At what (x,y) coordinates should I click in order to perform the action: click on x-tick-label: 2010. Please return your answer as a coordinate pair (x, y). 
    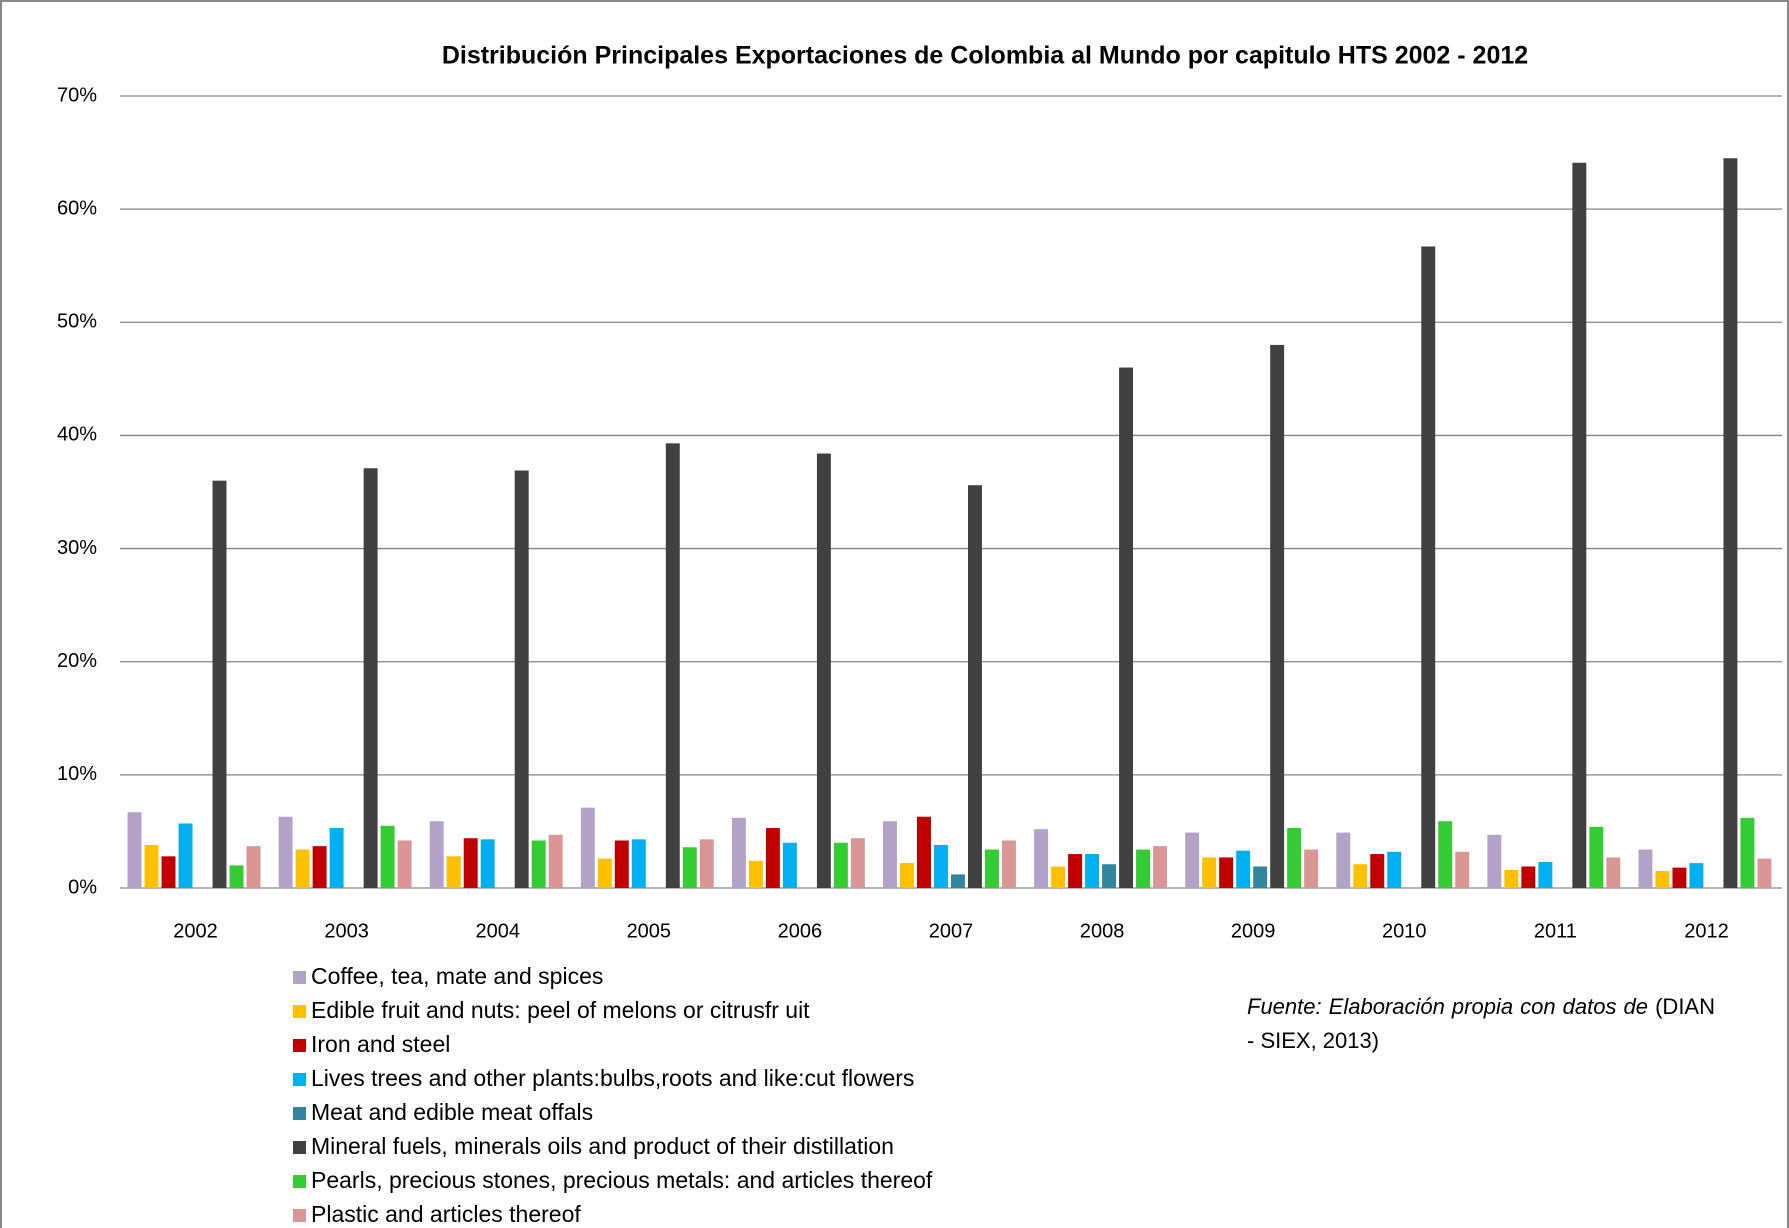
    Looking at the image, I should click on (1404, 931).